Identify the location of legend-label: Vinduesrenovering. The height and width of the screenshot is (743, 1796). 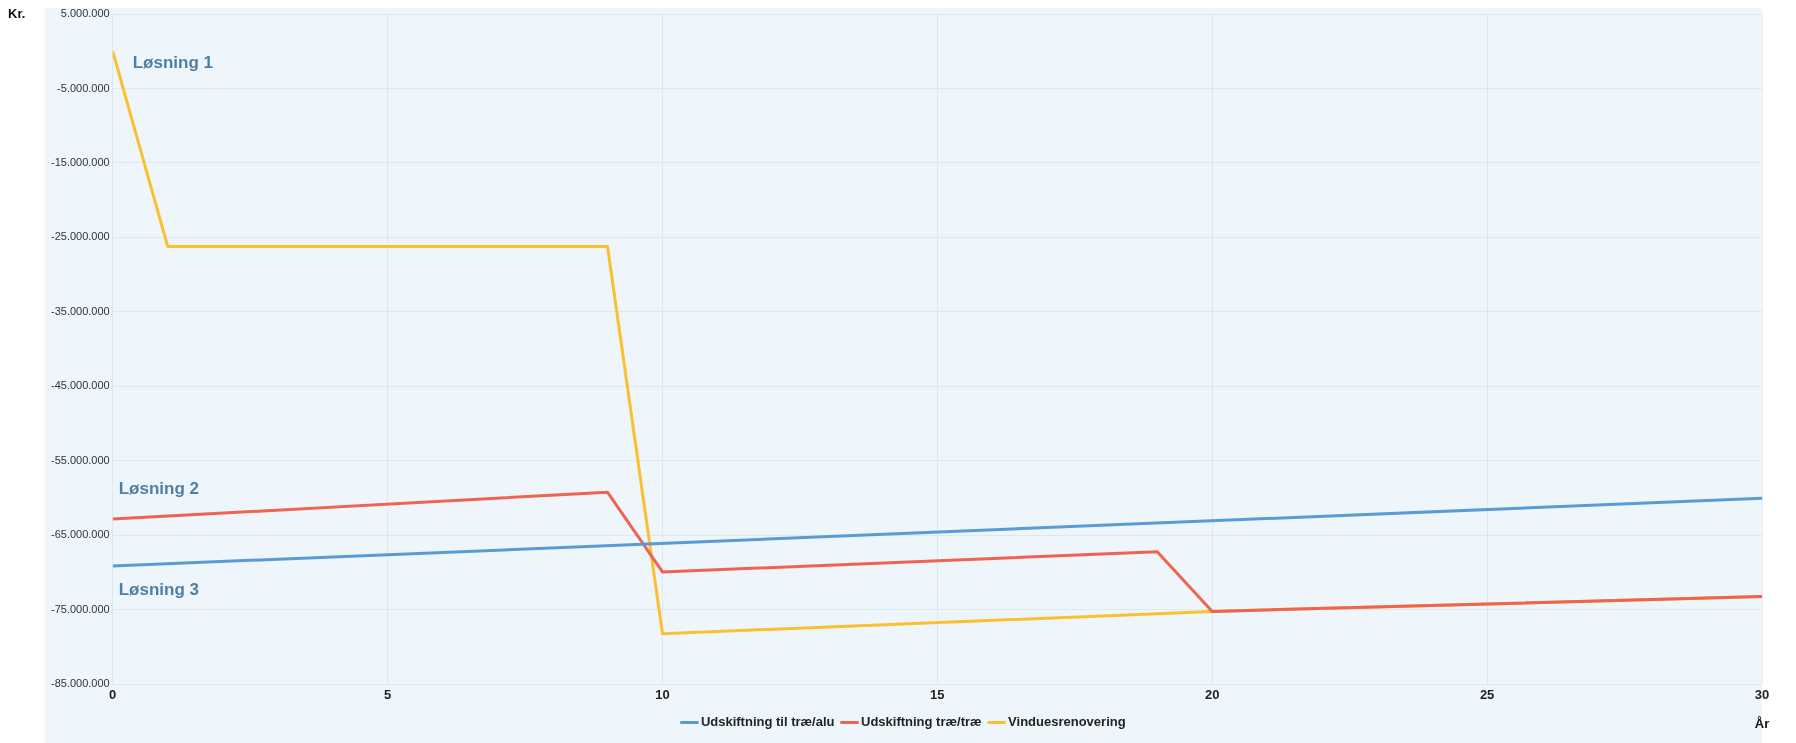
(1067, 722).